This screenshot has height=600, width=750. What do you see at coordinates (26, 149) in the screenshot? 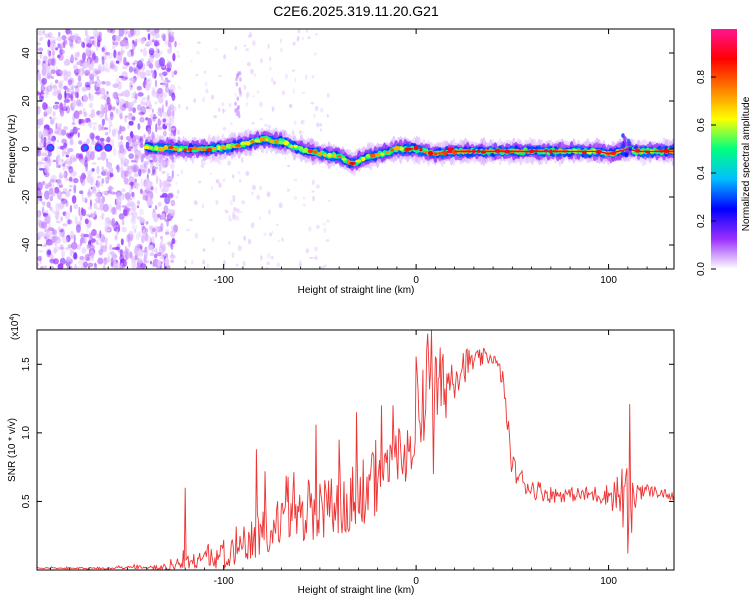
I see `y-tick-label: 0` at bounding box center [26, 149].